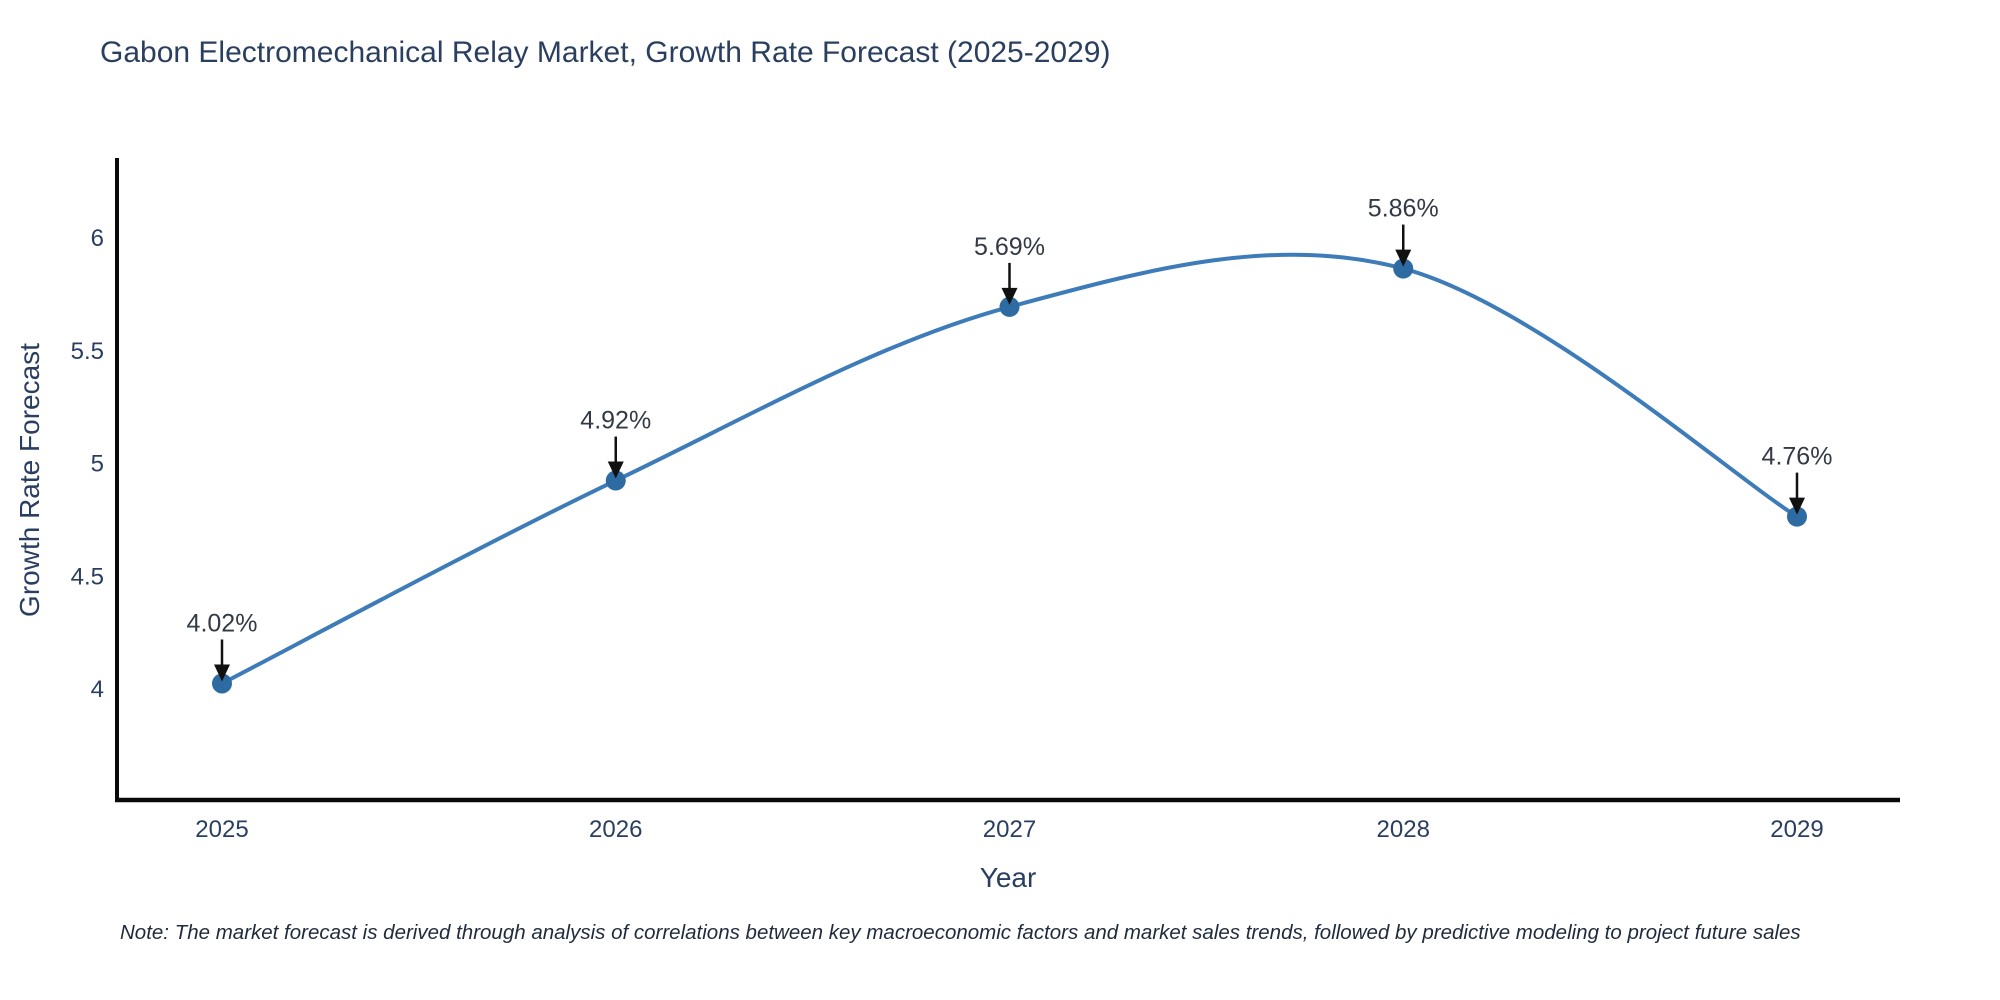 The height and width of the screenshot is (1000, 2000). Describe the element at coordinates (222, 623) in the screenshot. I see `point-label: 4.02%` at that location.